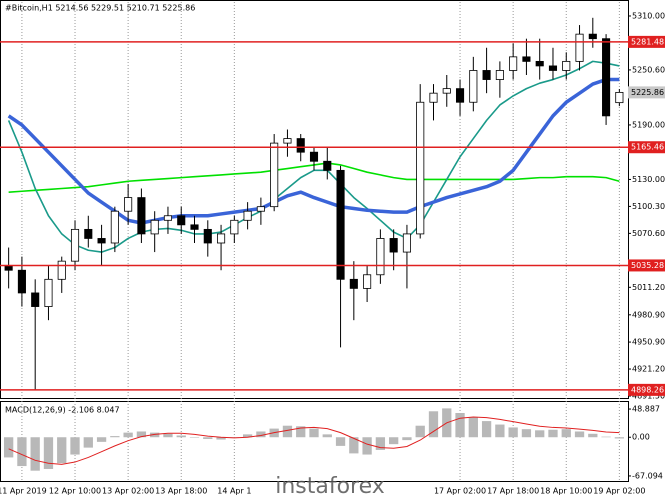 This screenshot has height=499, width=665. Describe the element at coordinates (513, 491) in the screenshot. I see `x-tick-label: 17 Apr 18:00` at that location.